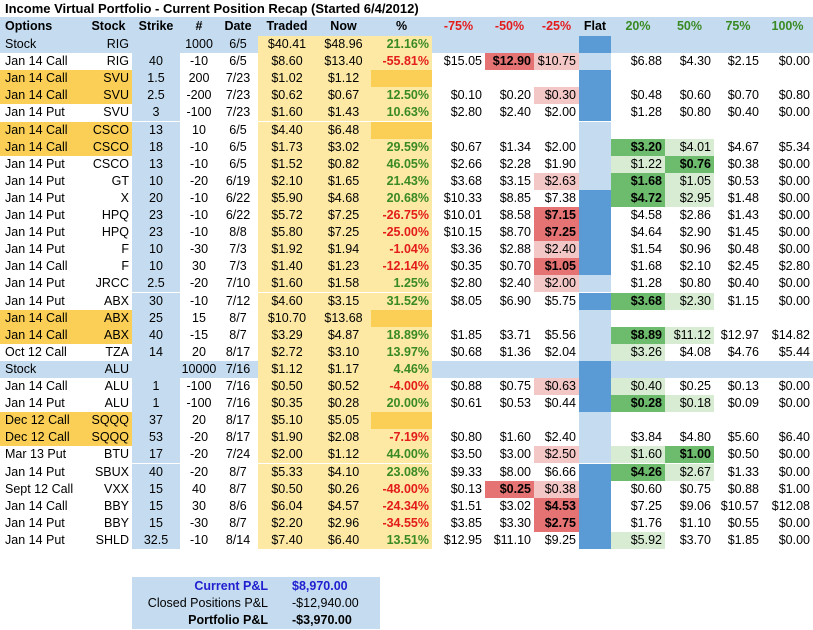 The image size is (813, 630). Describe the element at coordinates (466, 112) in the screenshot. I see `cell-m75: $2.80` at that location.